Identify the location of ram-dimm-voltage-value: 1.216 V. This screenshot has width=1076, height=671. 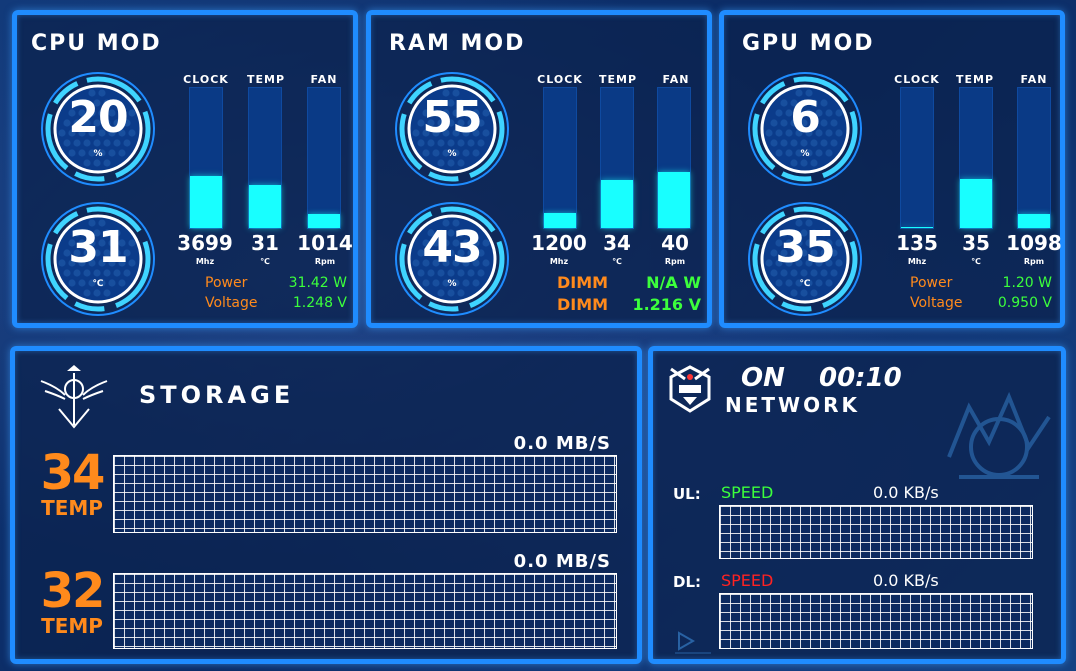
(666, 304).